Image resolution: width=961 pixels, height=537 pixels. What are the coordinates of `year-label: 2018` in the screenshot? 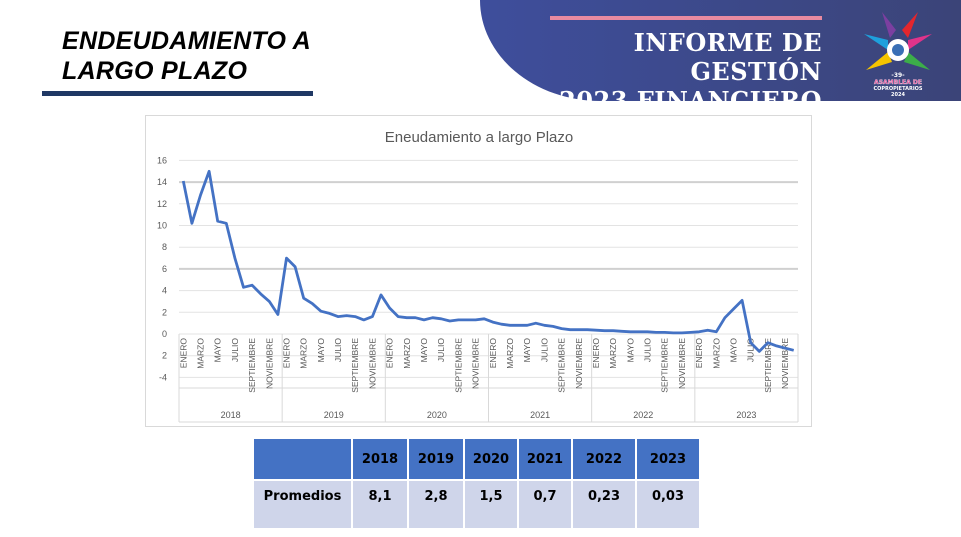 It's located at (231, 415).